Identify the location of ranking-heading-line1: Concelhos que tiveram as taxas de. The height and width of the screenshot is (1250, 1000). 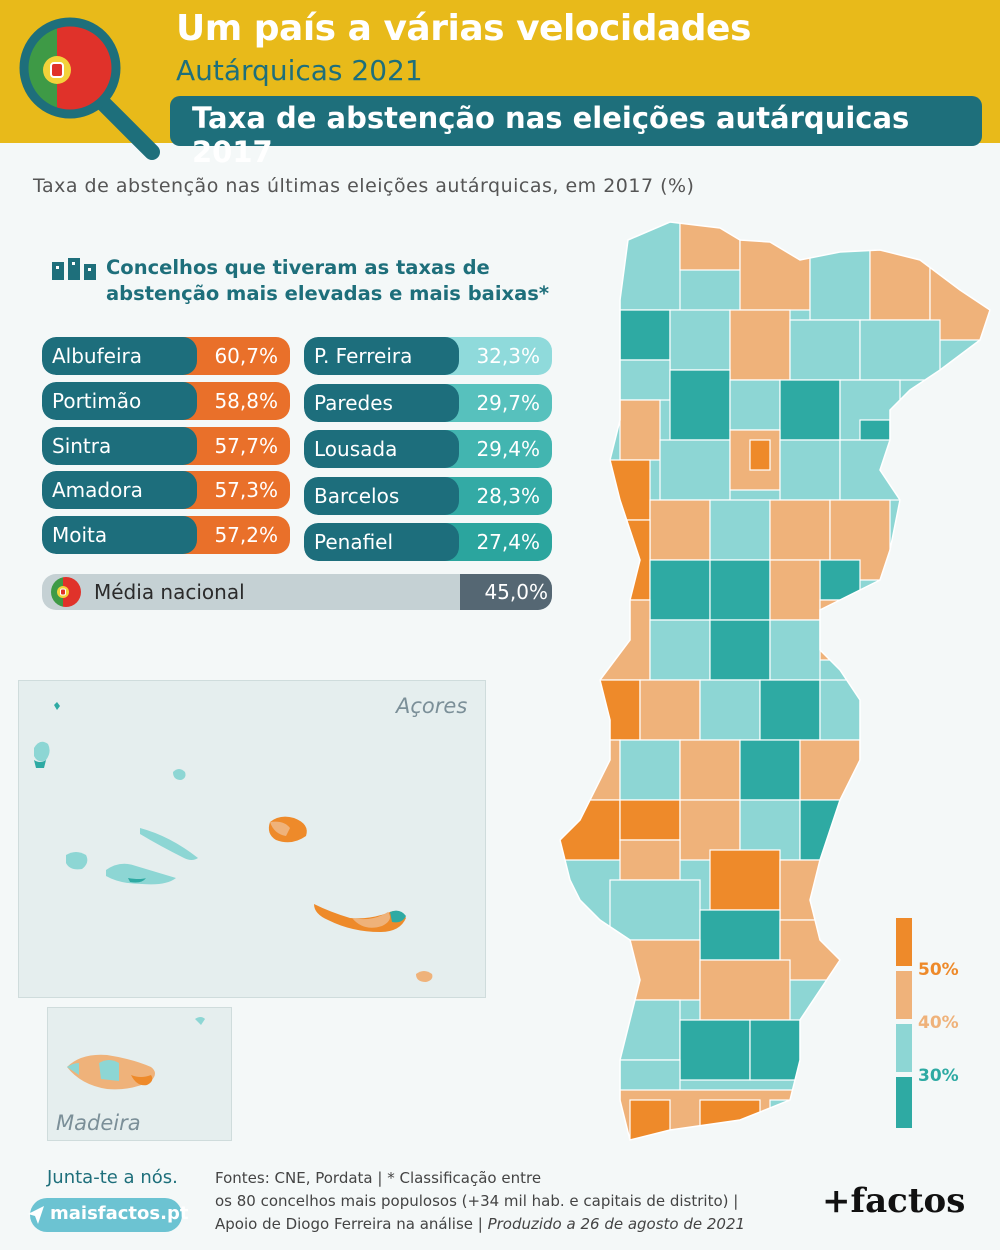
(298, 267).